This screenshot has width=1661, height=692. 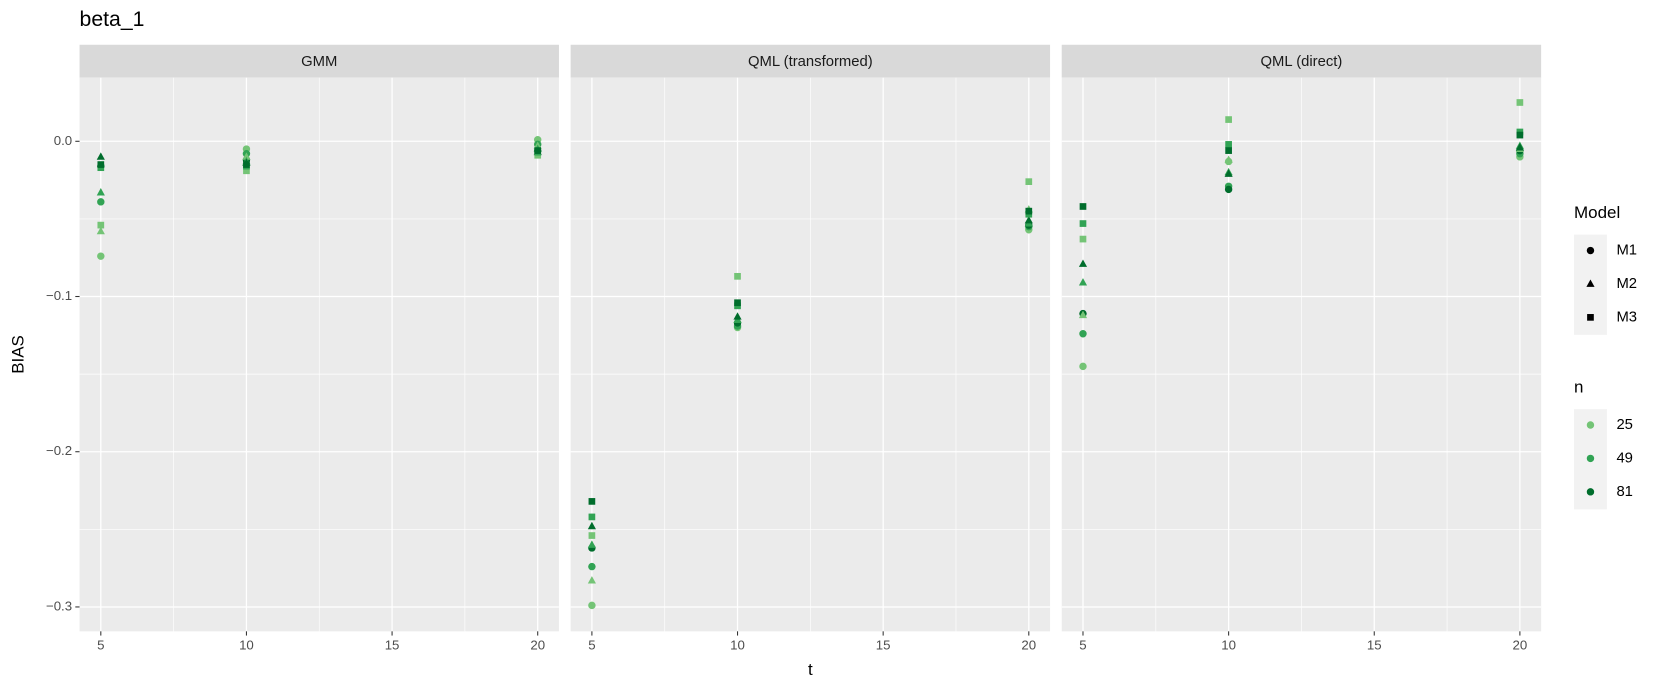 What do you see at coordinates (18, 354) in the screenshot?
I see `y-axis-label: BIAS` at bounding box center [18, 354].